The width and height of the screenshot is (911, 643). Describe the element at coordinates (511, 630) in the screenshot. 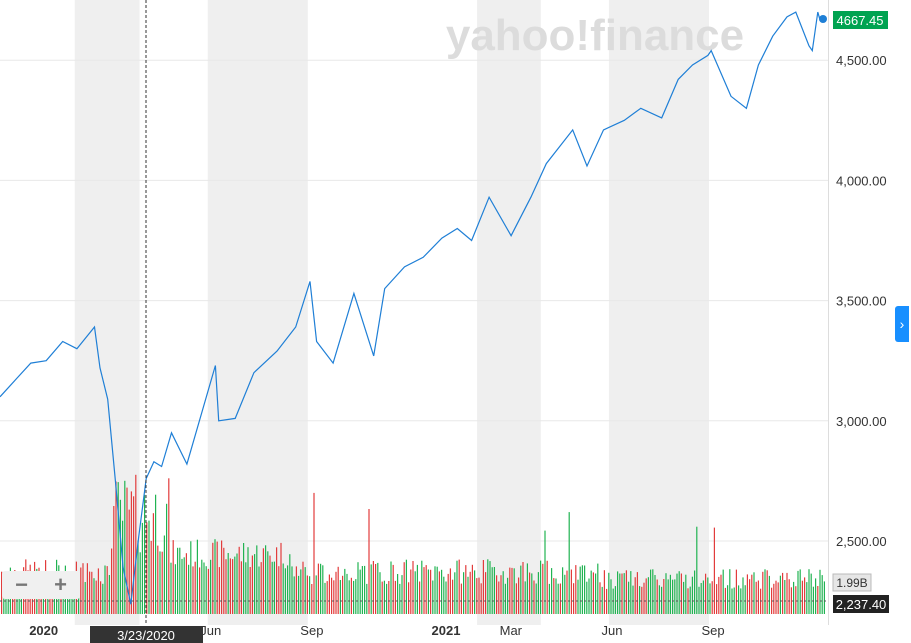

I see `x-tick-label: Mar` at that location.